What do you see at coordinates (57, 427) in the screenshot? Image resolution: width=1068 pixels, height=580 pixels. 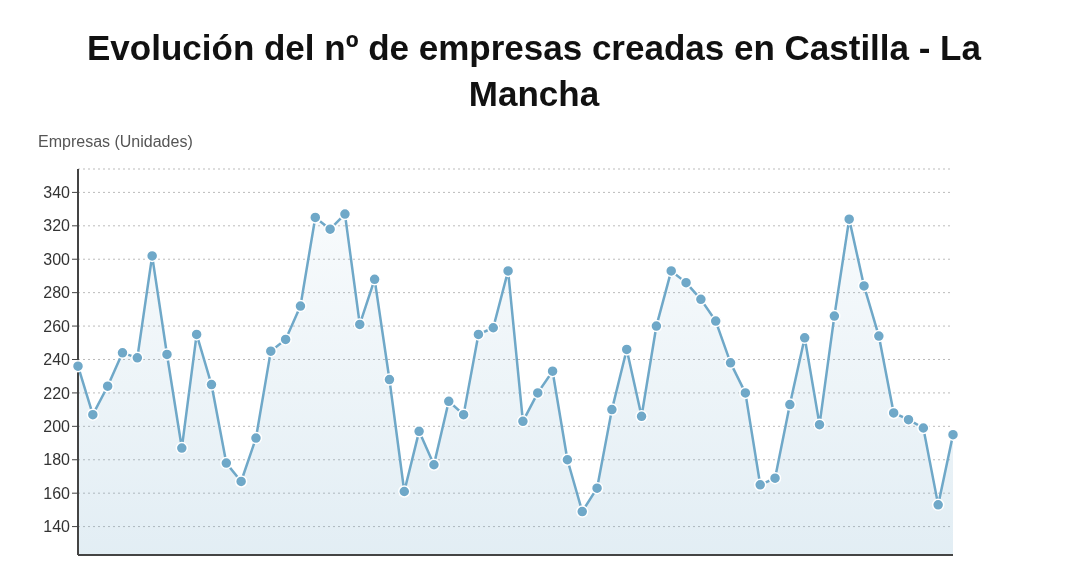 I see `y-tick-label: 200` at bounding box center [57, 427].